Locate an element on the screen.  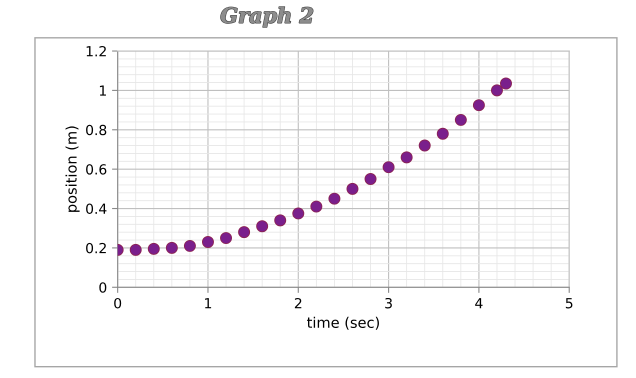
y-tick-label: 0.4 is located at coordinates (96, 209).